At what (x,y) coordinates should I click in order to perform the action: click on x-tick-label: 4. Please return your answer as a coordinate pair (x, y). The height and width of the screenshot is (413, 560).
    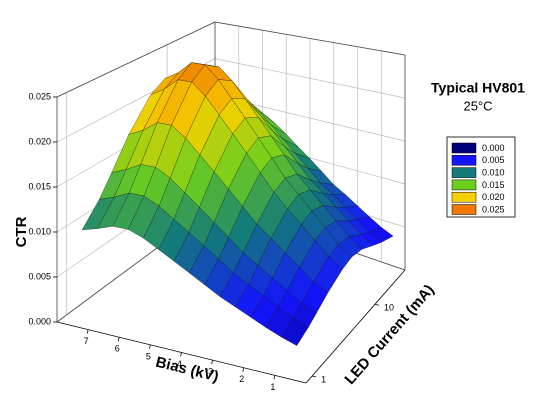
    Looking at the image, I should click on (179, 364).